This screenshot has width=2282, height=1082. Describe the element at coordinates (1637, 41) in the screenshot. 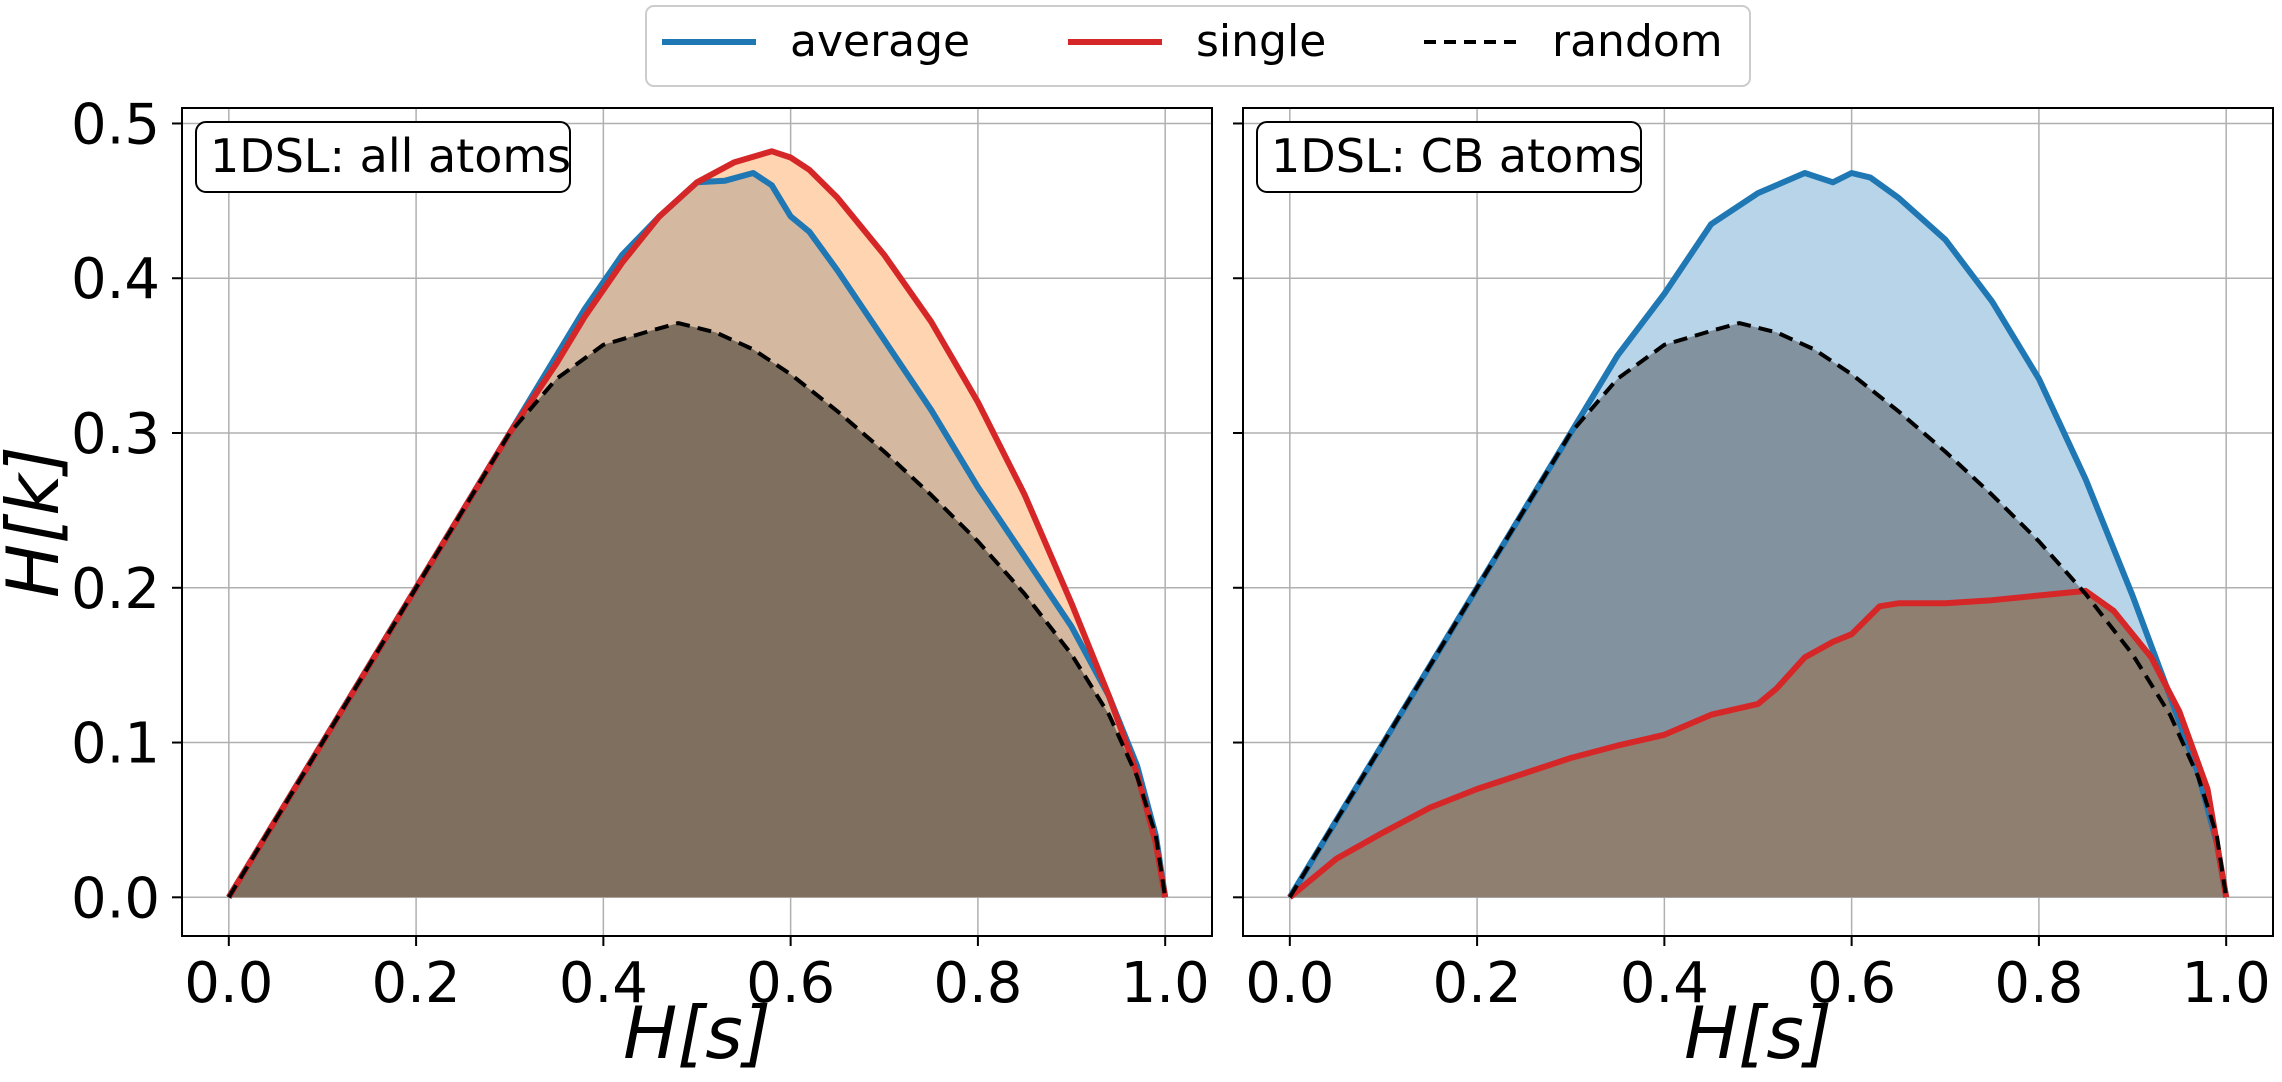

I see `legend-random-label: random` at that location.